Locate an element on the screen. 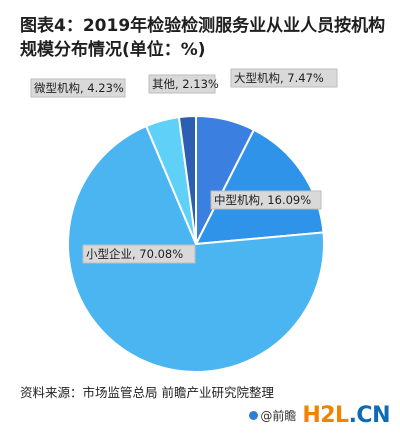 This screenshot has height=435, width=400. chart-title-line-2: 规模分布情况(单位：%) is located at coordinates (113, 50).